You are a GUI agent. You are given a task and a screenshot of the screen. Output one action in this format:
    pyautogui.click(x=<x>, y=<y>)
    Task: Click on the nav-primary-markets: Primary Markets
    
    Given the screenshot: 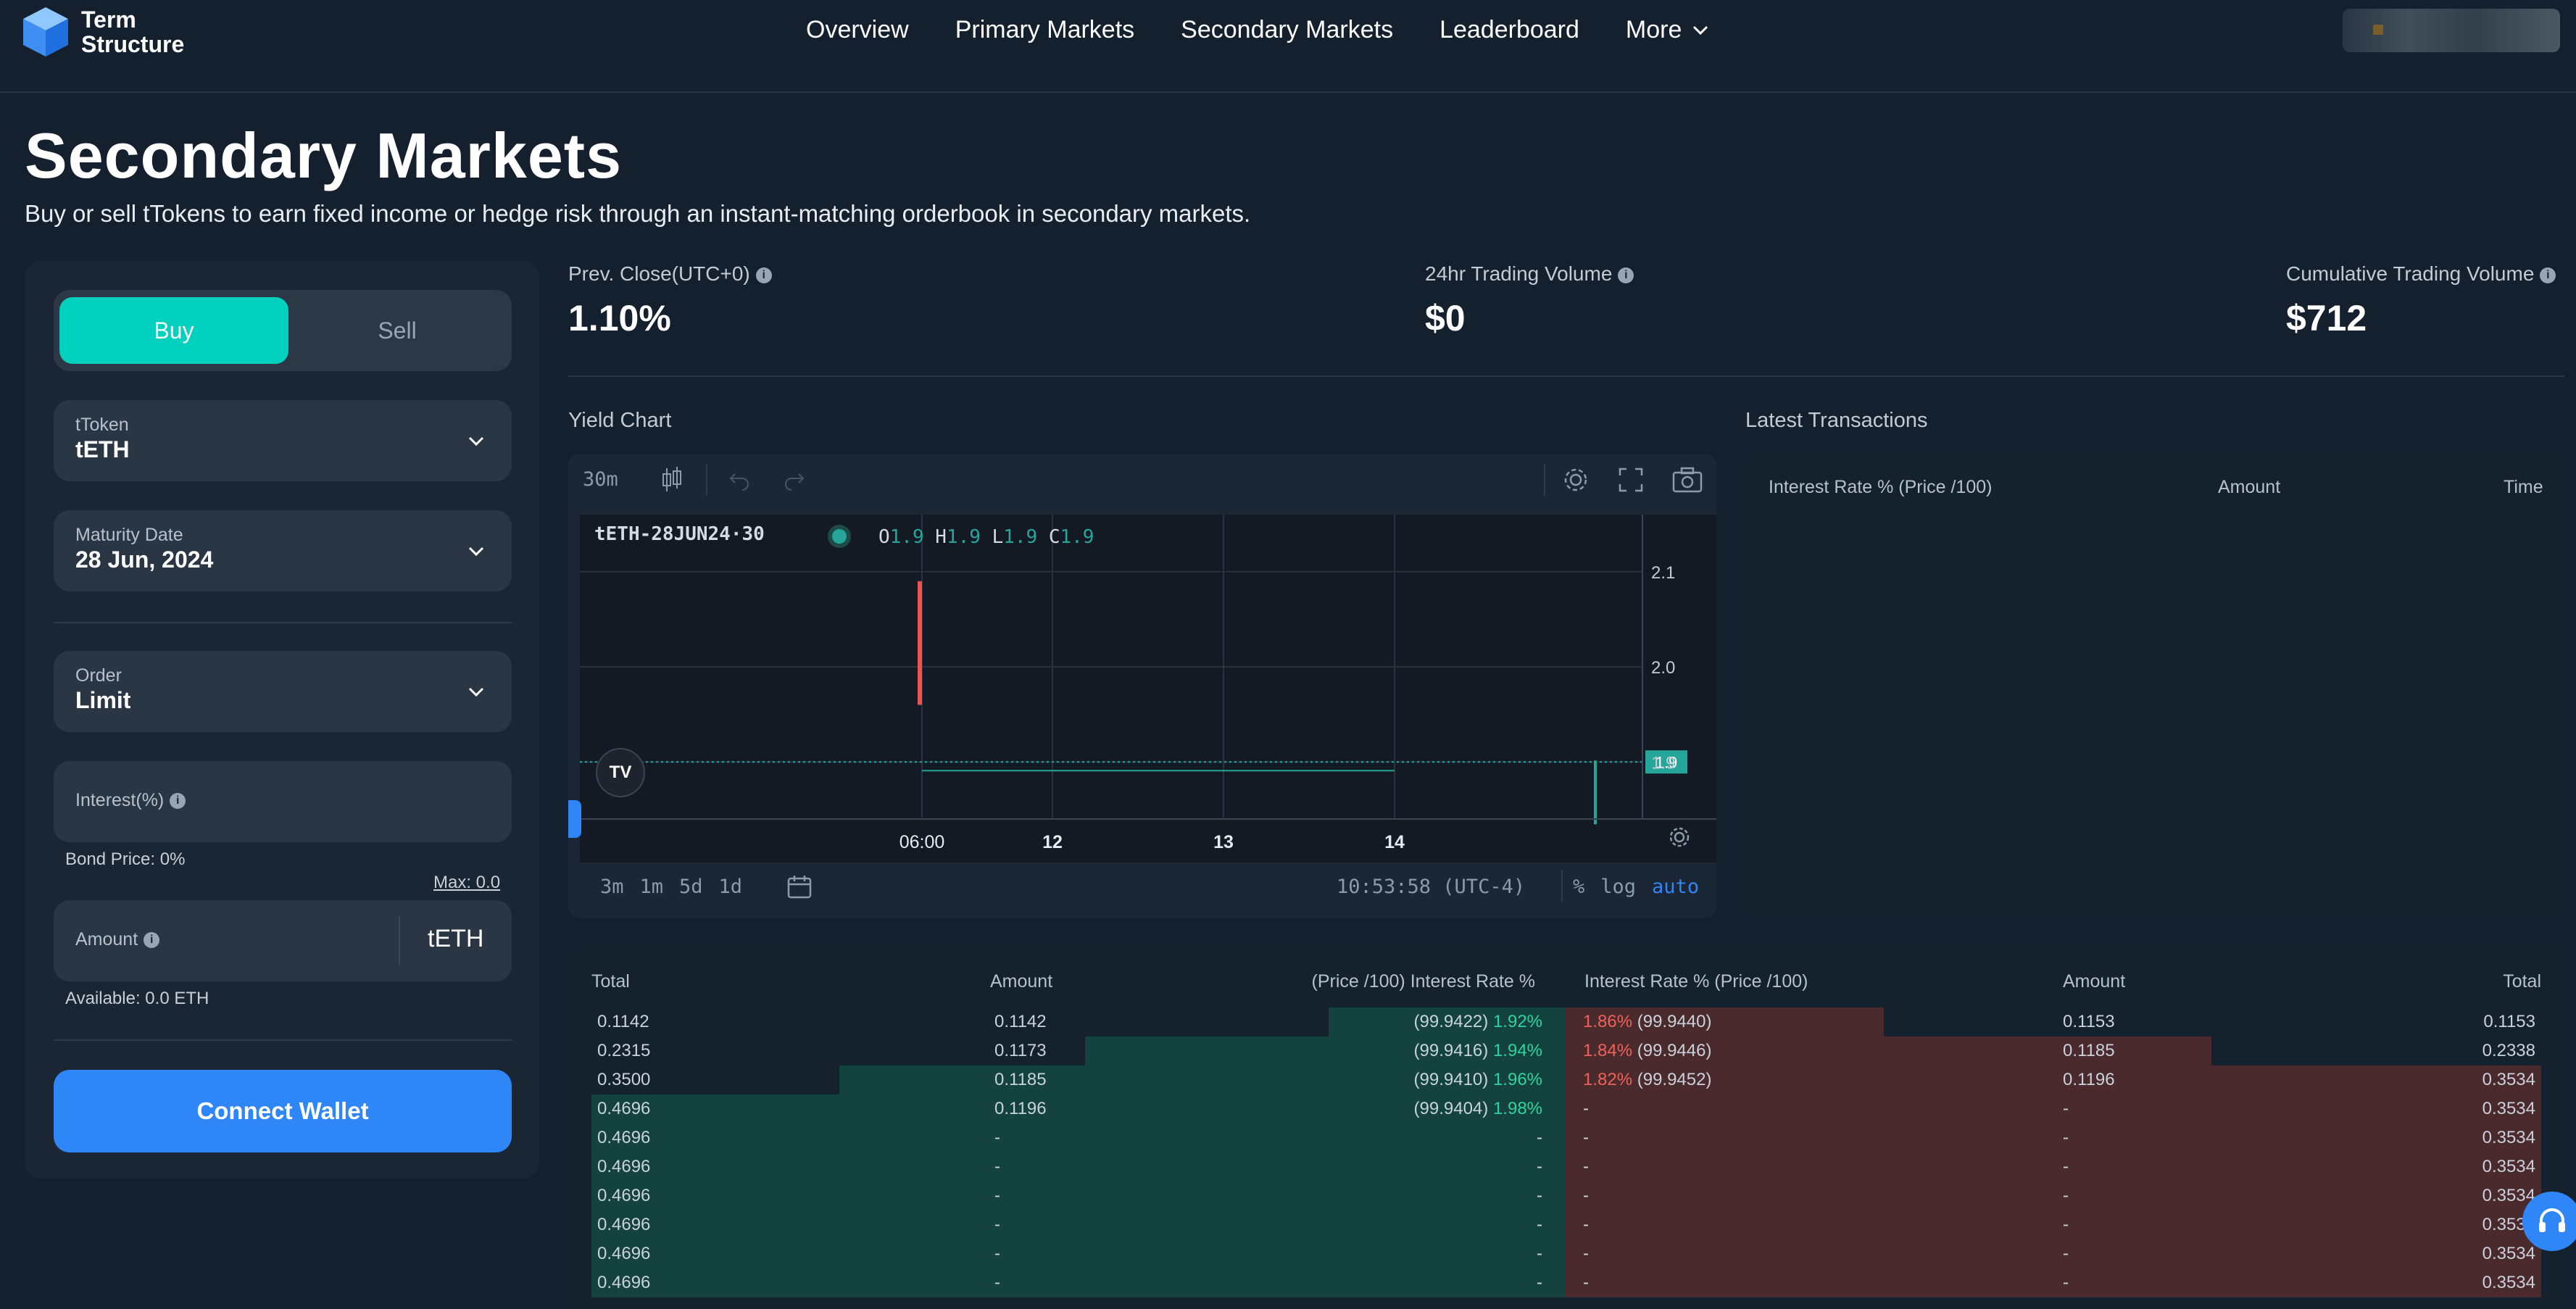 What is the action you would take?
    pyautogui.click(x=1045, y=29)
    